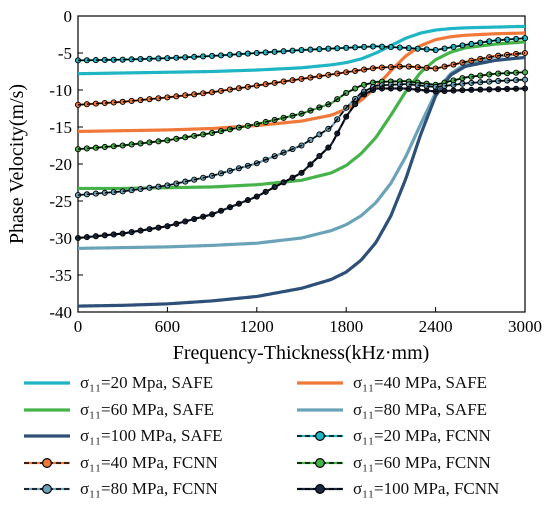 Image resolution: width=550 pixels, height=514 pixels. What do you see at coordinates (525, 326) in the screenshot?
I see `x-tick-label: 3000` at bounding box center [525, 326].